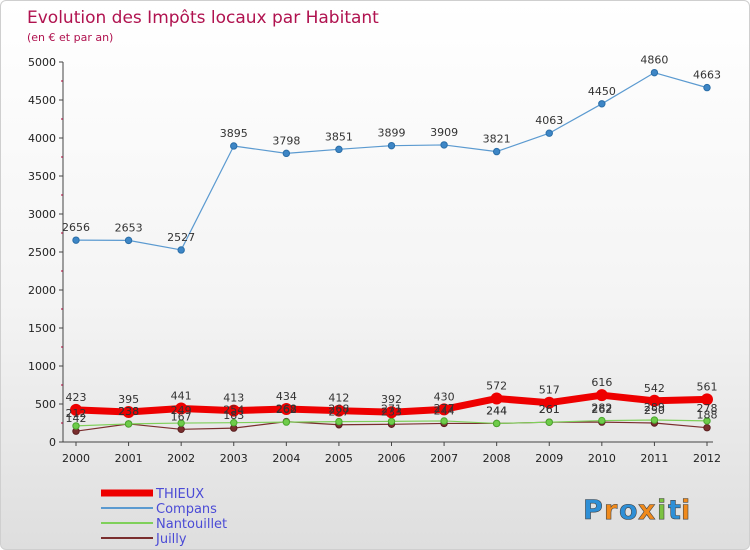 This screenshot has width=750, height=550. Describe the element at coordinates (549, 458) in the screenshot. I see `x-tick-label: 2009` at that location.